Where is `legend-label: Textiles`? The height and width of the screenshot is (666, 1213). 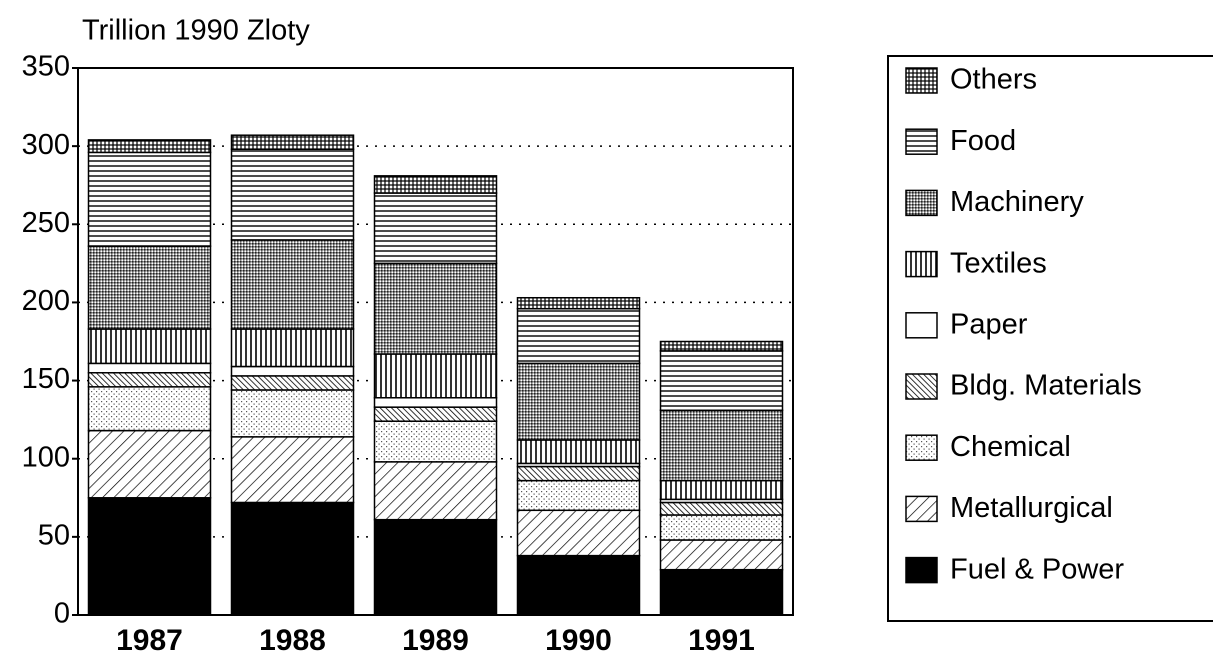
legend-label: Textiles is located at coordinates (998, 263).